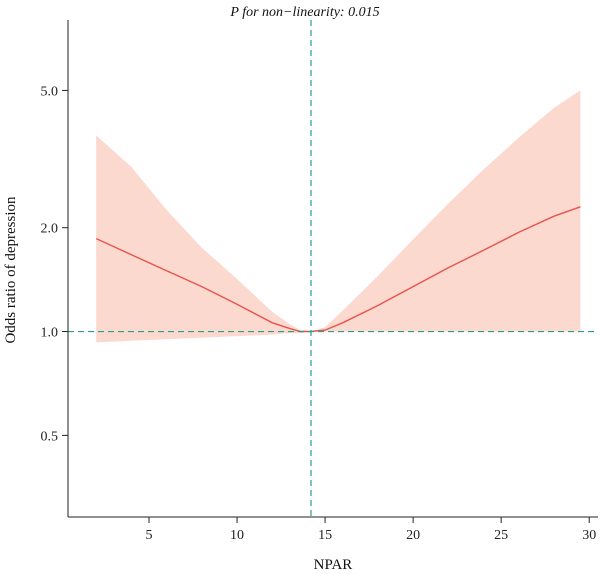 The height and width of the screenshot is (574, 600). I want to click on y-tick-label: 2.0, so click(50, 229).